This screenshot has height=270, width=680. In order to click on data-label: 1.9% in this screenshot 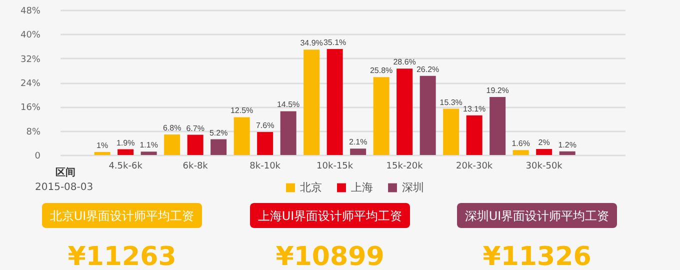, I will do `click(125, 143)`.